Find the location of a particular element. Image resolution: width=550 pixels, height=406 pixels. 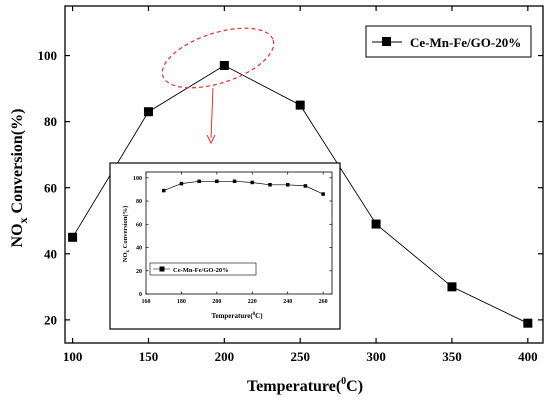

main-y-tick-label: 60 is located at coordinates (50, 187).